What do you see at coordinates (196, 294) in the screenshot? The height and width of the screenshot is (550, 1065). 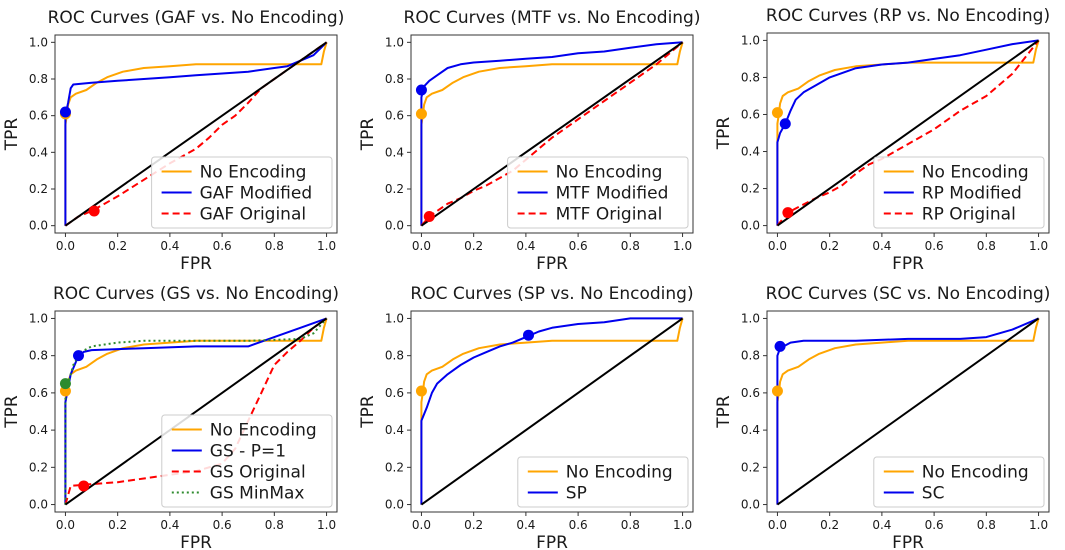 I see `chart-title: ROC Curves (GS vs. No Encoding)` at bounding box center [196, 294].